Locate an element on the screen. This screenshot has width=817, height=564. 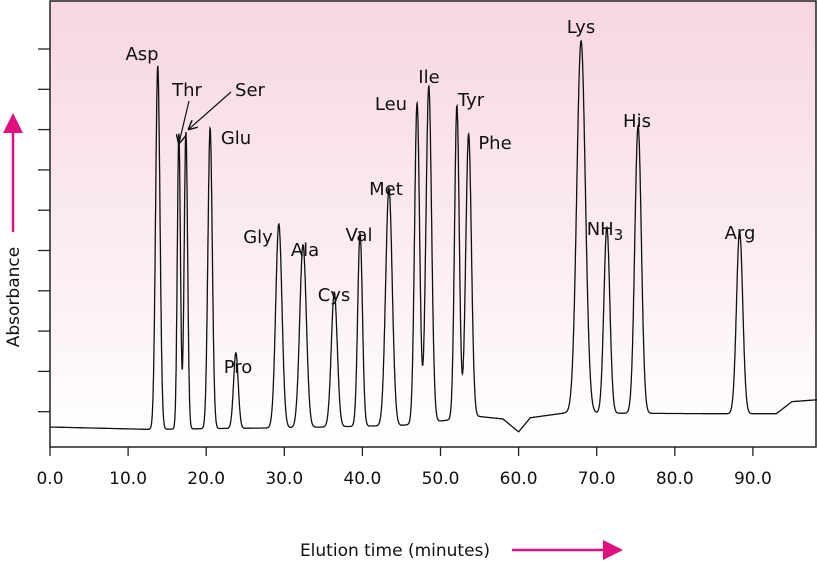
peak-label-text: Ala is located at coordinates (305, 250).